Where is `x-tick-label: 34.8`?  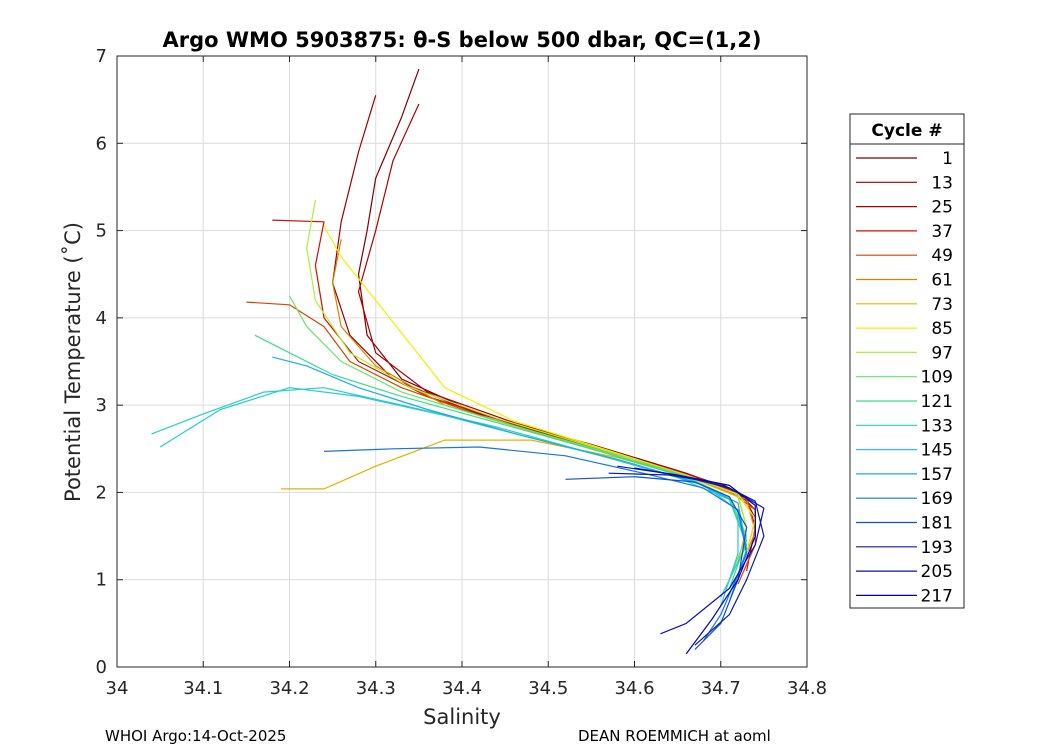 x-tick-label: 34.8 is located at coordinates (807, 688).